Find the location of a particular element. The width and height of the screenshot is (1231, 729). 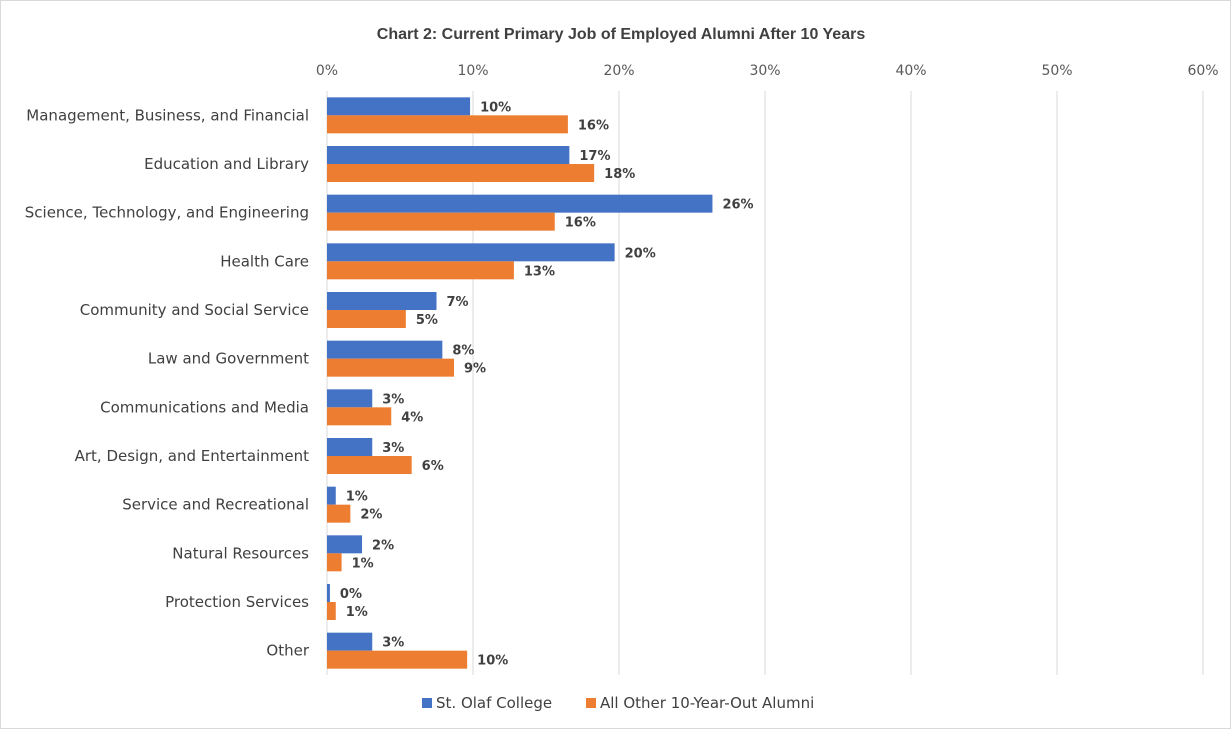

x-tick-label: 10% is located at coordinates (472, 71).